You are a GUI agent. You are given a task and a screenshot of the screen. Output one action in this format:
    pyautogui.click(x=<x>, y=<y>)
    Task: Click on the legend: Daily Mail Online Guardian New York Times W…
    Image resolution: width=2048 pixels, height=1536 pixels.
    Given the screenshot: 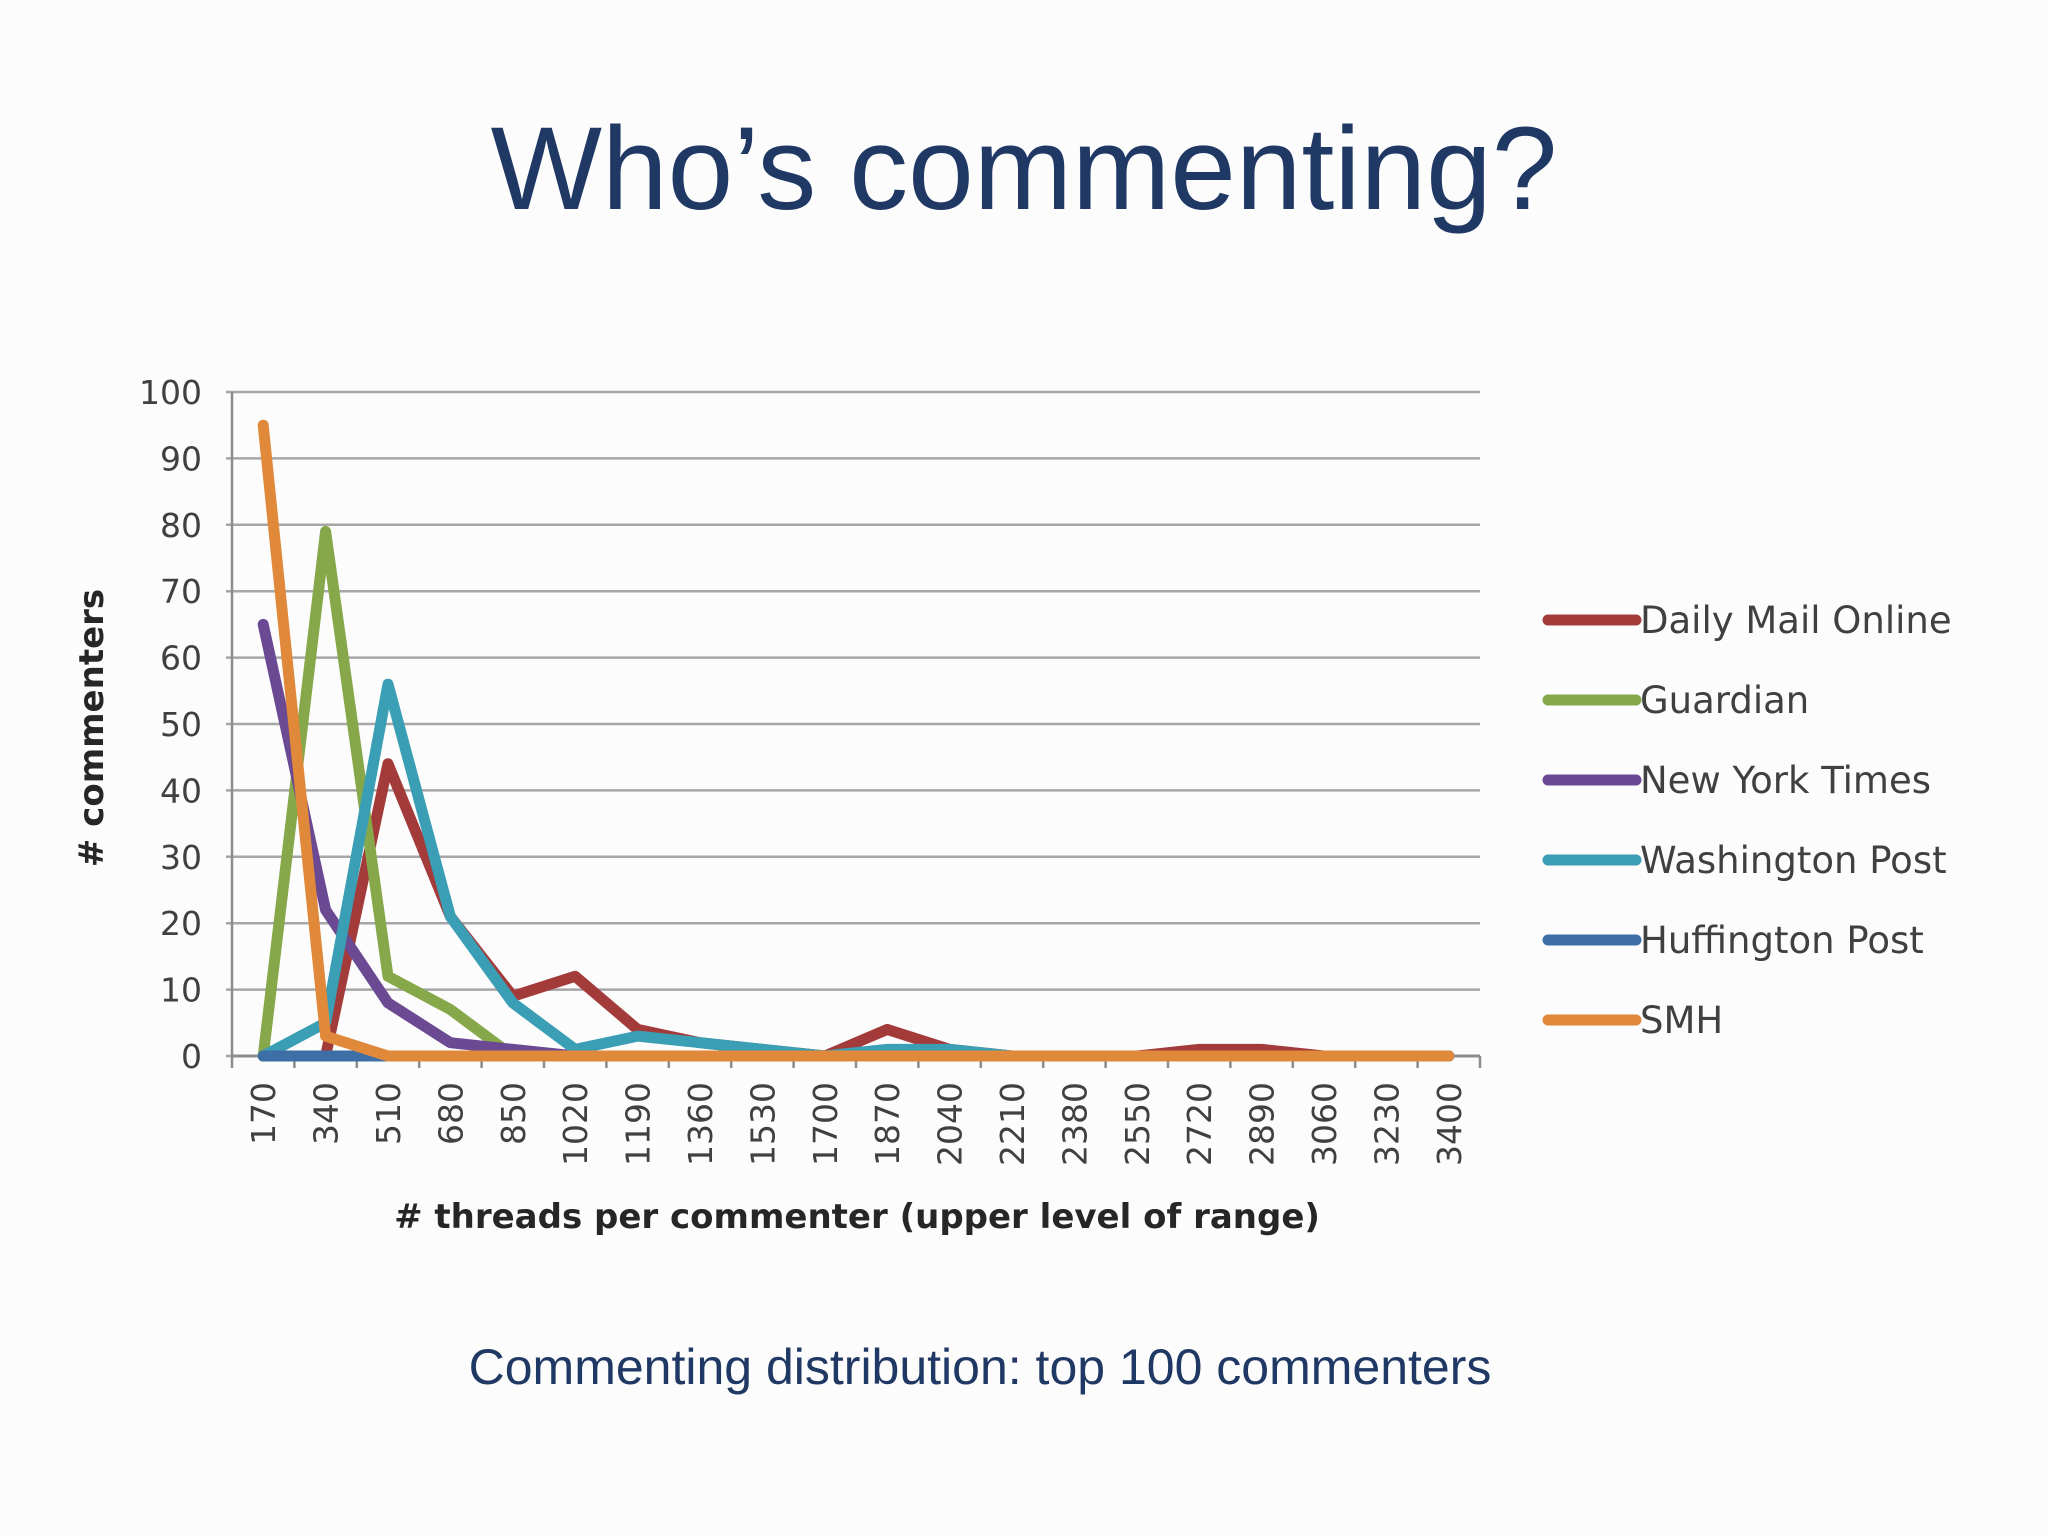 What is the action you would take?
    pyautogui.click(x=1747, y=820)
    